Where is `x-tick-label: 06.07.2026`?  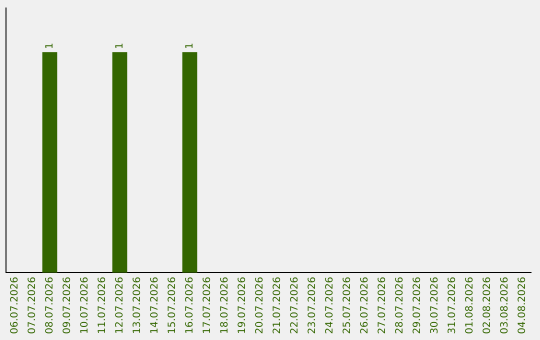 x-tick-label: 06.07.2026 is located at coordinates (14, 305).